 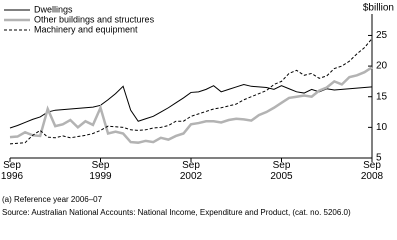 I want to click on x-tick-label: Sep 2002, so click(x=191, y=171).